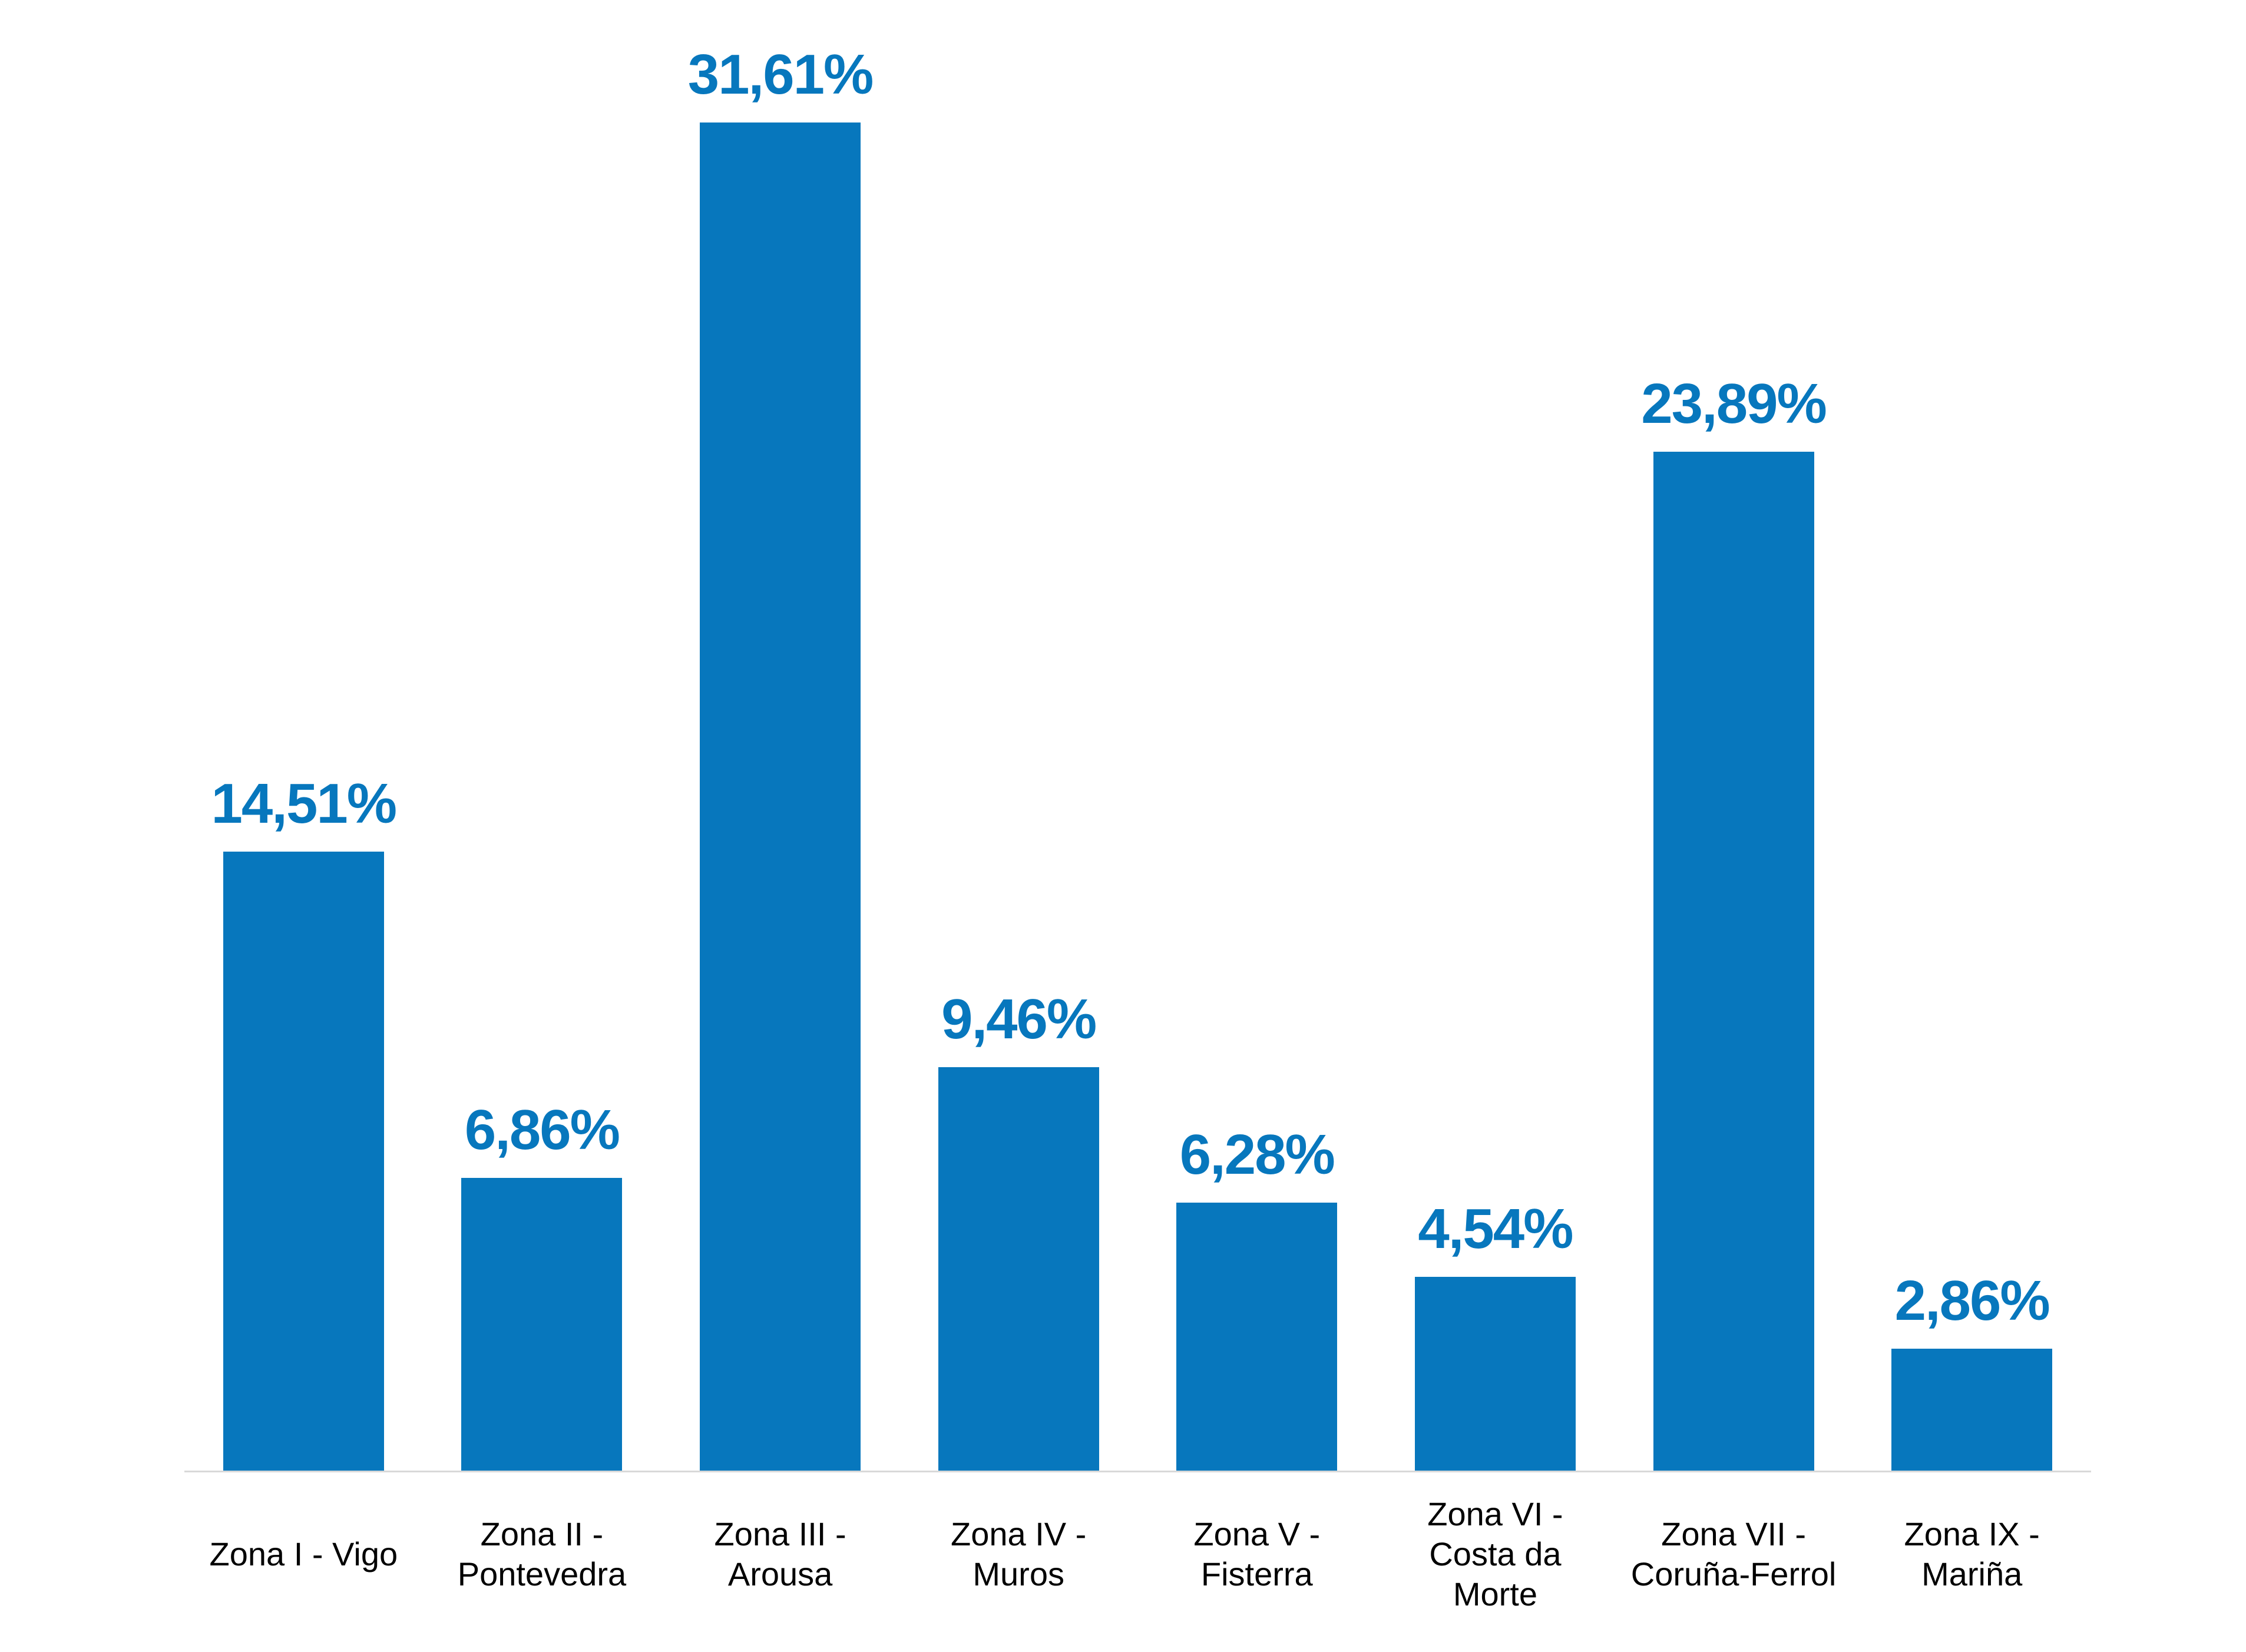  I want to click on bar-column: 14,51%, so click(303, 750).